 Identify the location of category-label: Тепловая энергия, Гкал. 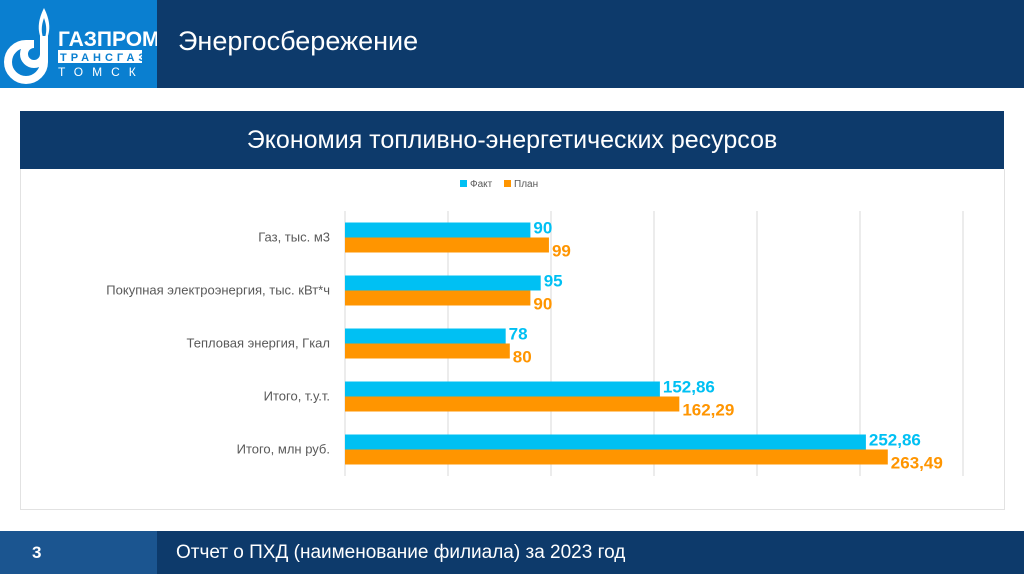
(258, 343).